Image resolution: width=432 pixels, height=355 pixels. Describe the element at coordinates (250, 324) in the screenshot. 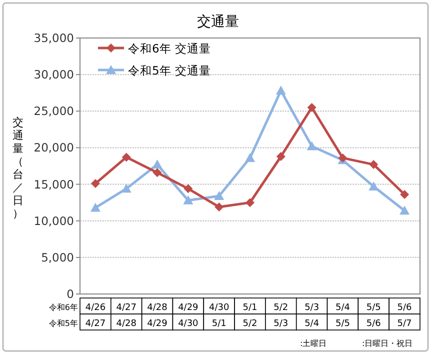

I see `text: 5/2` at that location.